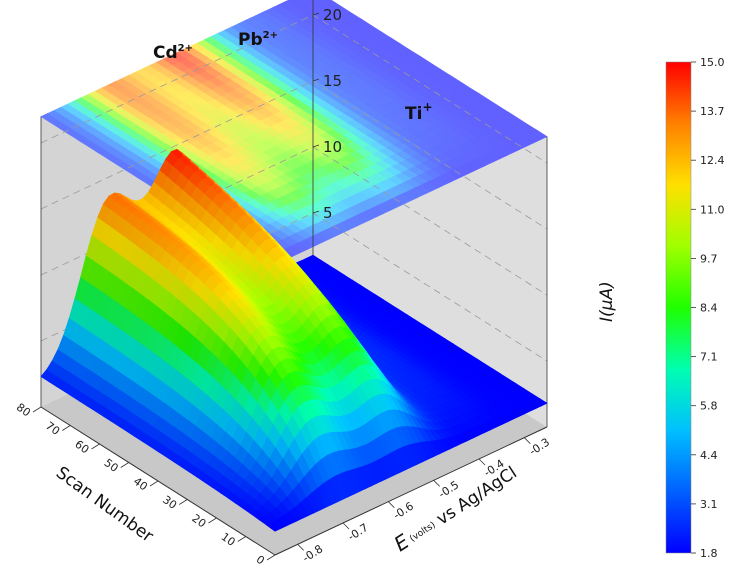 This screenshot has width=744, height=585. I want to click on colorbar-tick-label: 11.0, so click(712, 209).